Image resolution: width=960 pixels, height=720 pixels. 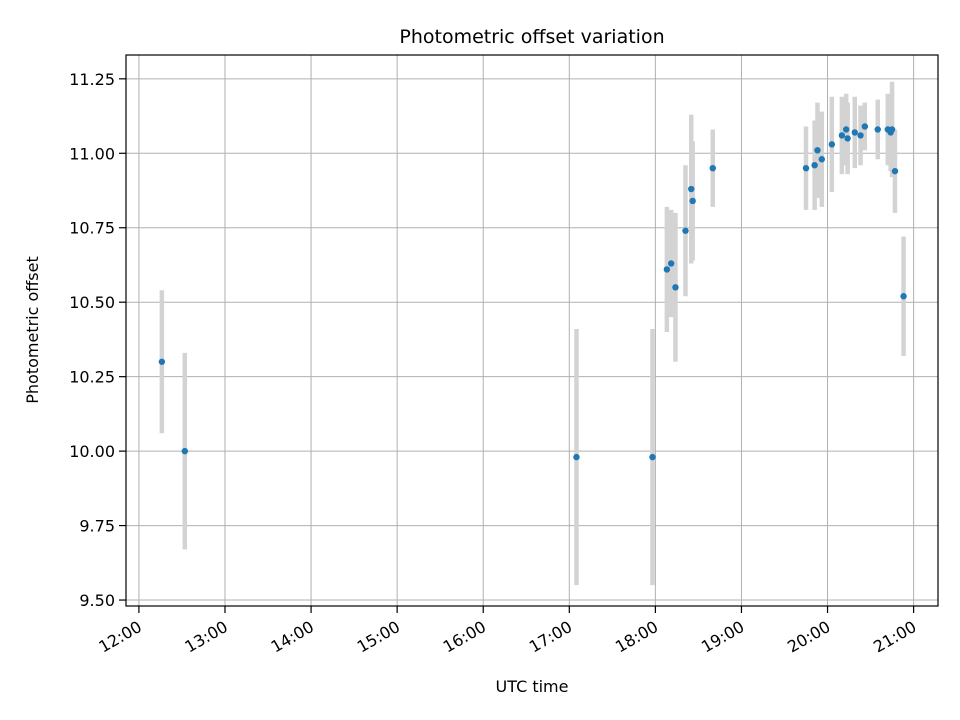 What do you see at coordinates (92, 377) in the screenshot?
I see `y-tick-label: 10.25` at bounding box center [92, 377].